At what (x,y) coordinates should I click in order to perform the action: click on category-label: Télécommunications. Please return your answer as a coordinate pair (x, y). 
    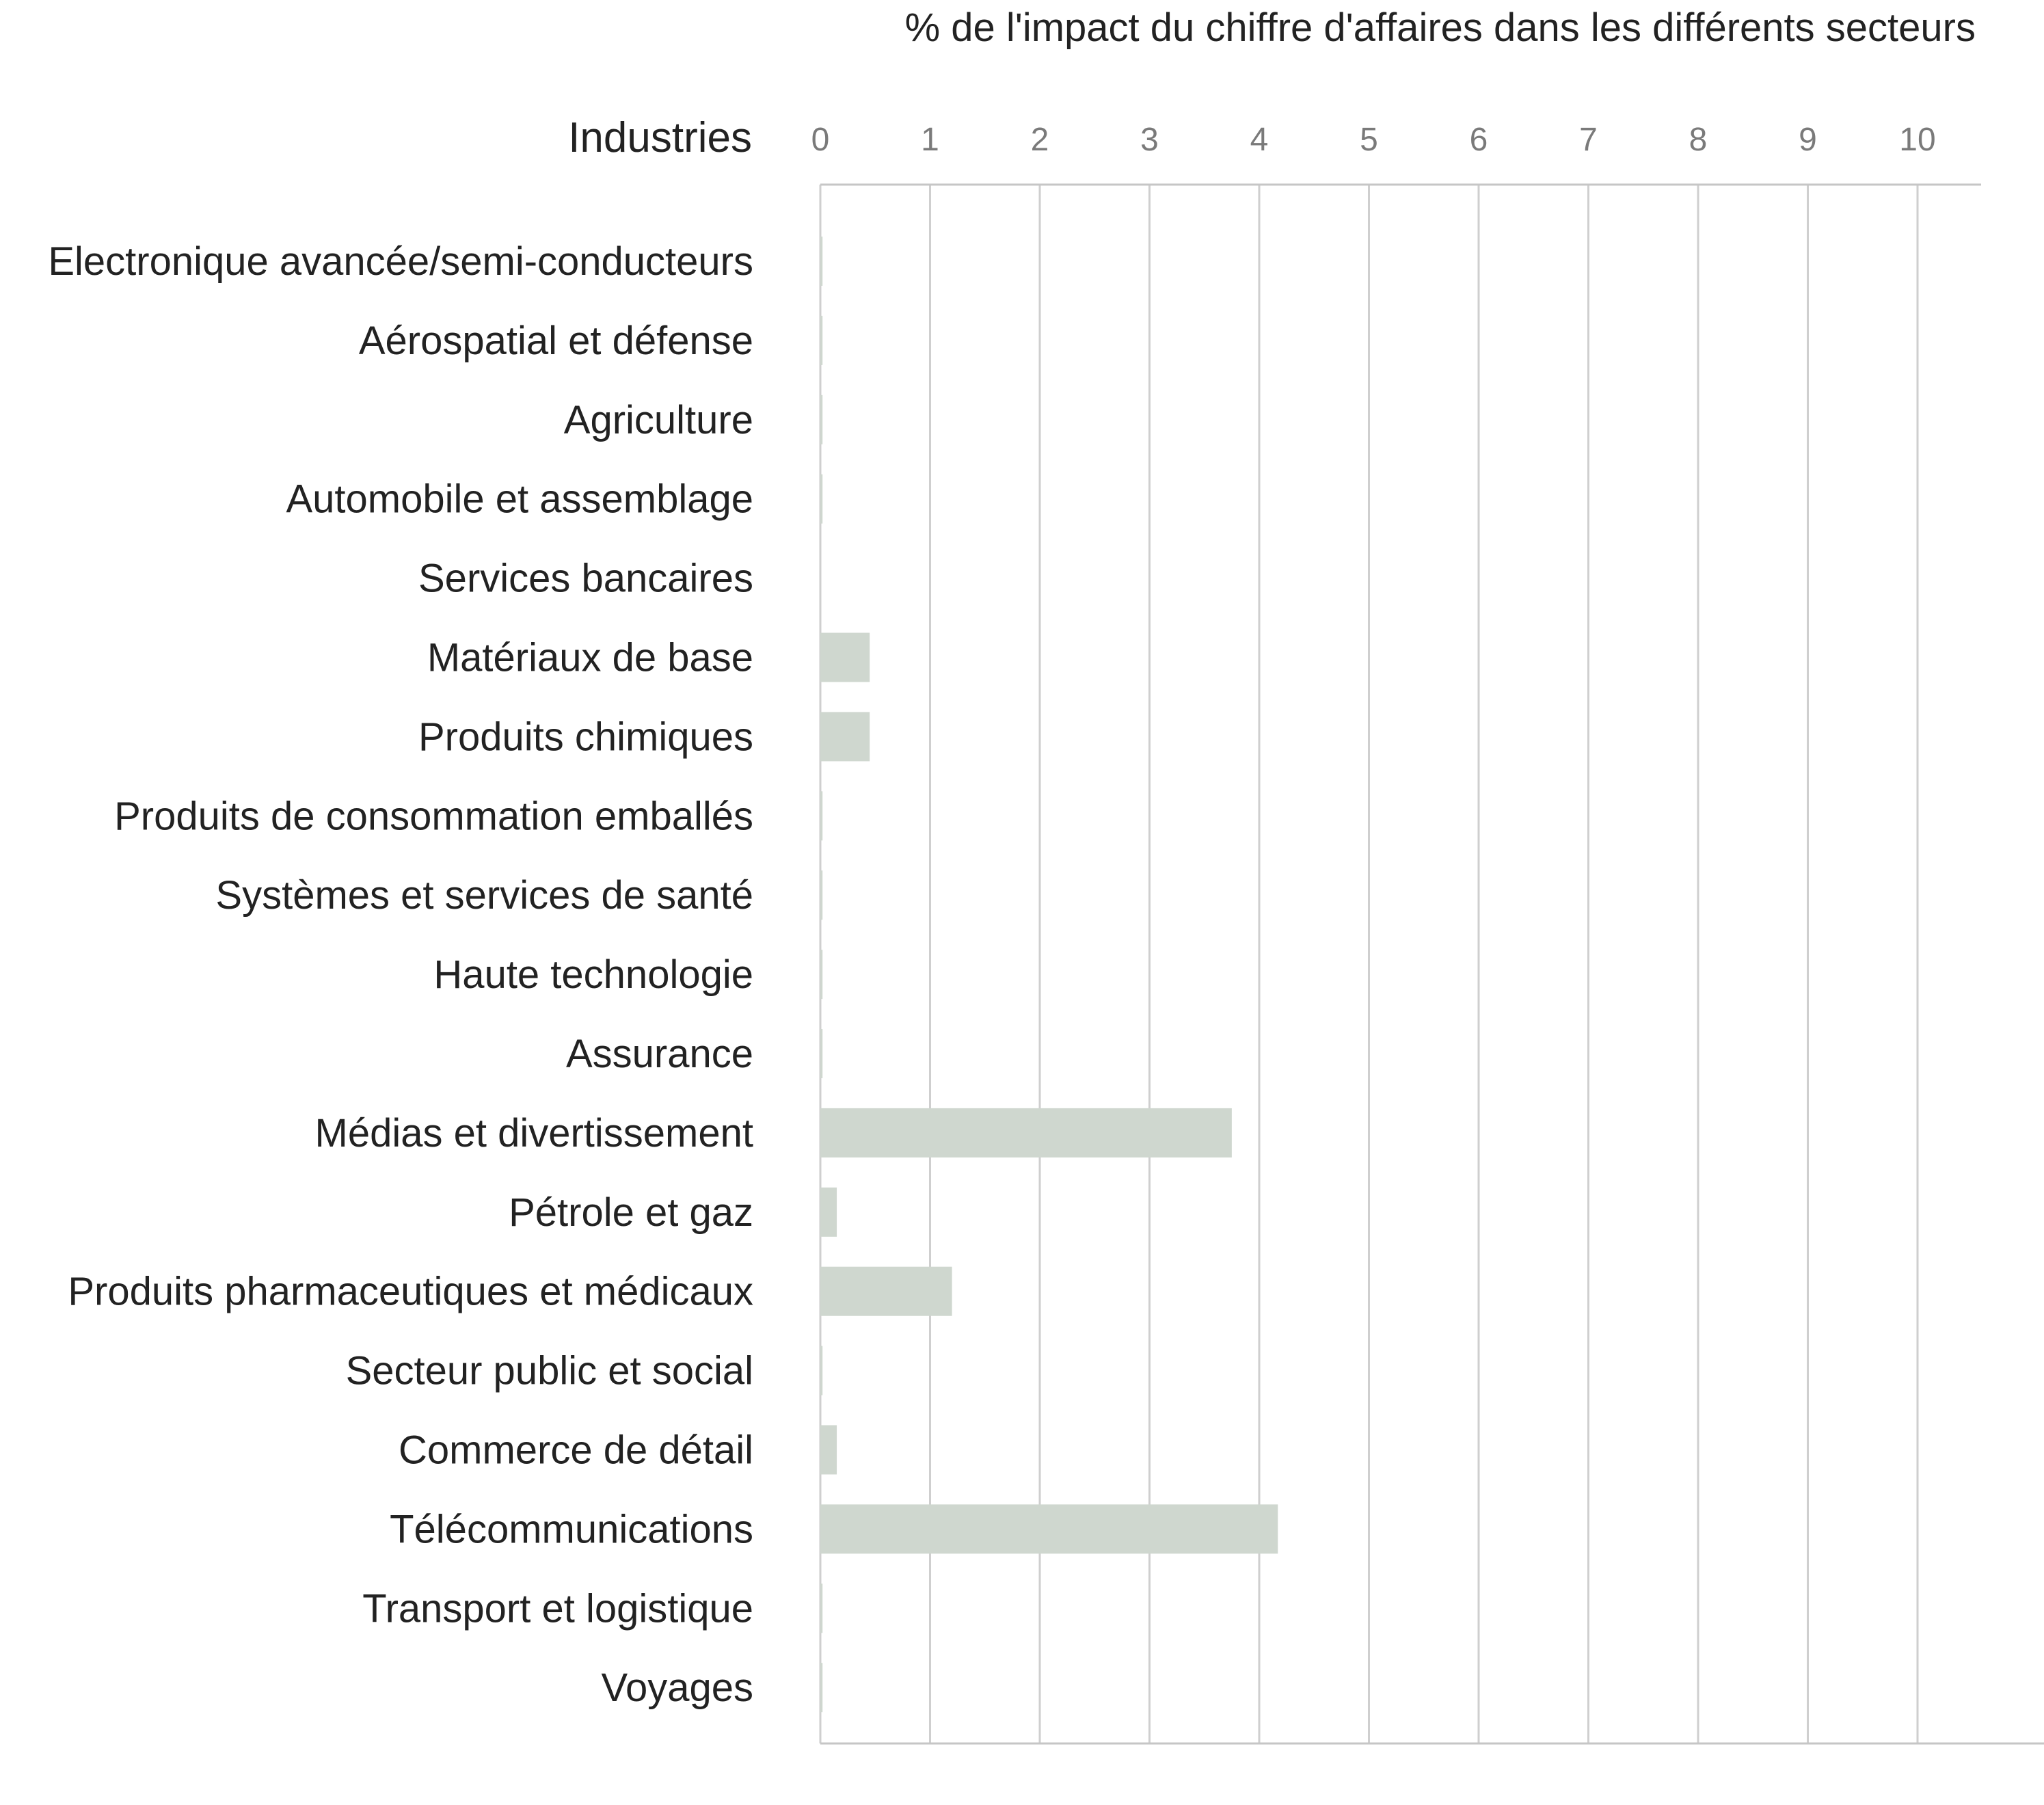
    Looking at the image, I should click on (571, 1529).